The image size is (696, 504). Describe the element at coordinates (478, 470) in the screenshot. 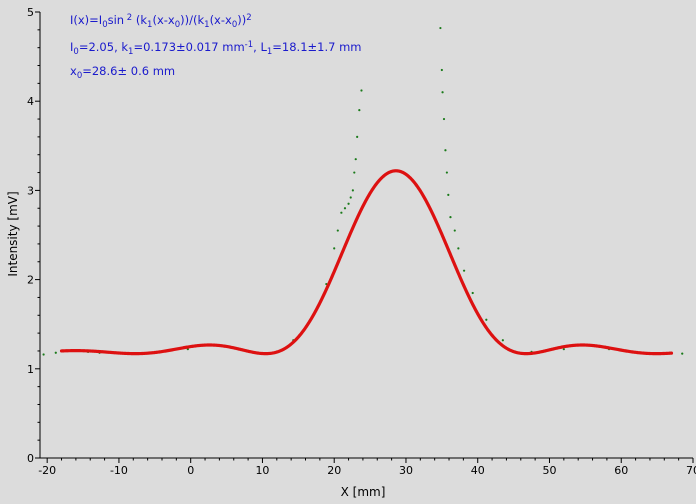

I see `x-tick-label: 40` at that location.